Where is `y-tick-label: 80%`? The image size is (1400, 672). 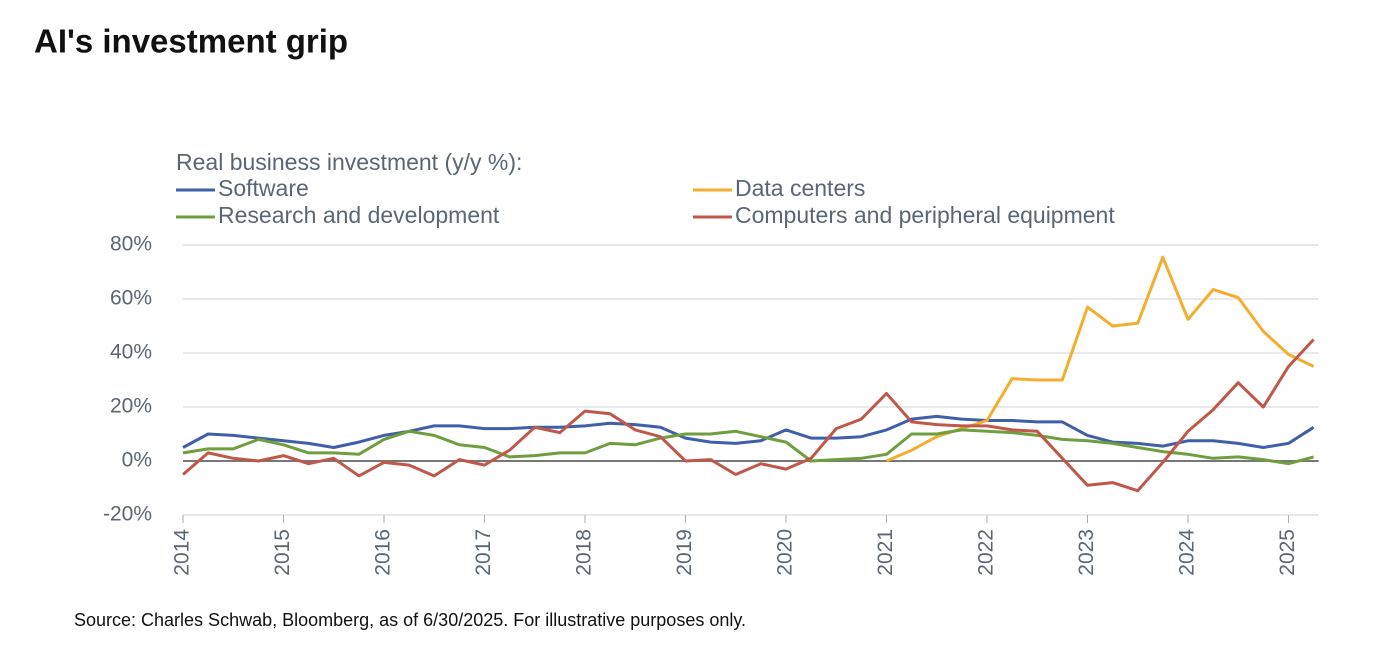
y-tick-label: 80% is located at coordinates (131, 244).